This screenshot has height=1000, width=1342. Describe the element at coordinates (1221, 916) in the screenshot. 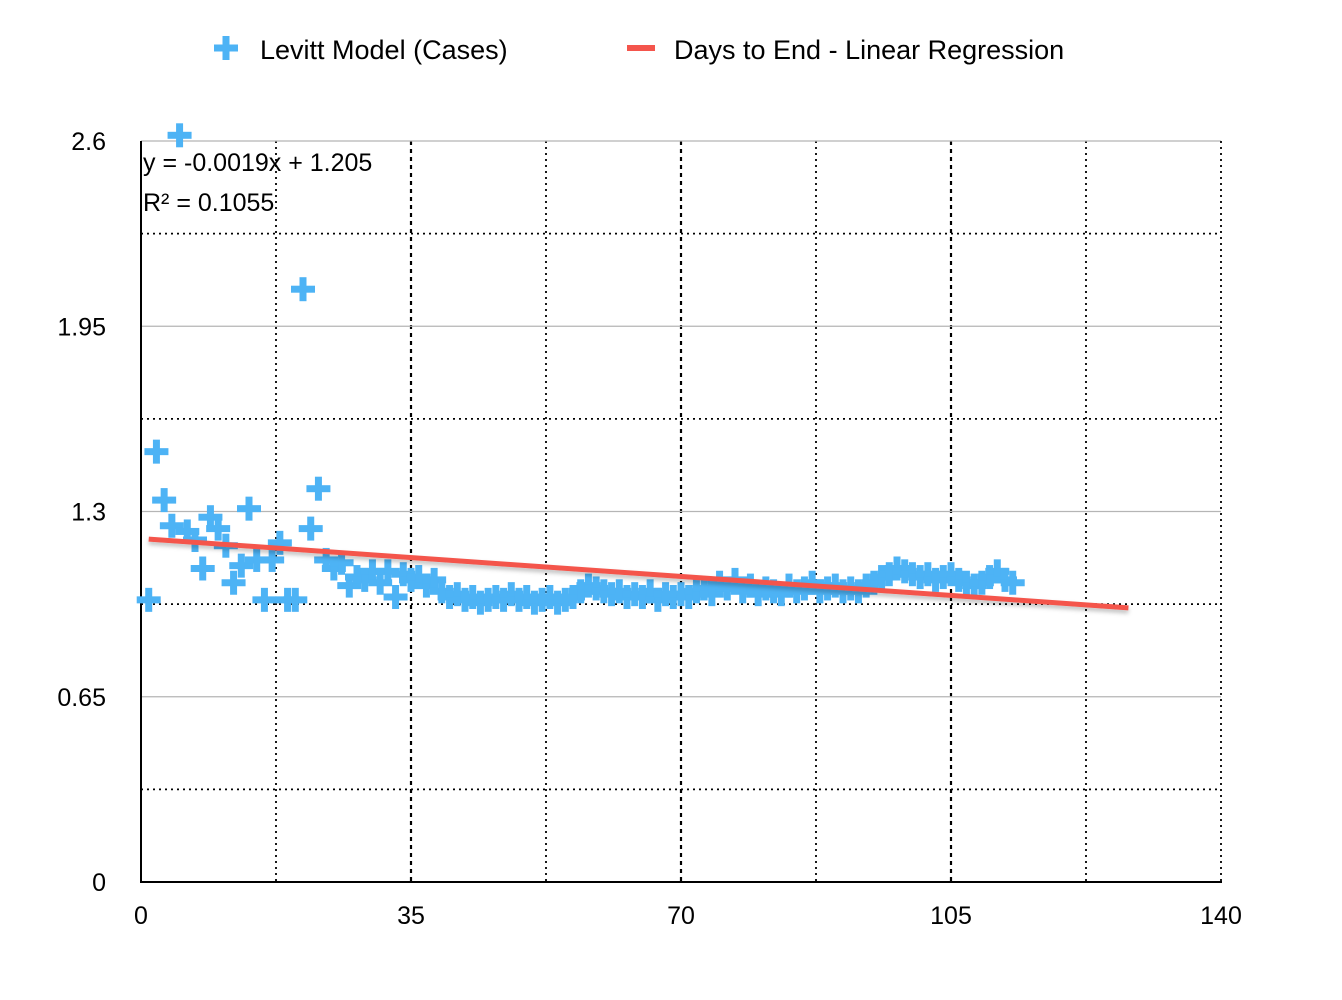

I see `x-tick-label: 140` at that location.